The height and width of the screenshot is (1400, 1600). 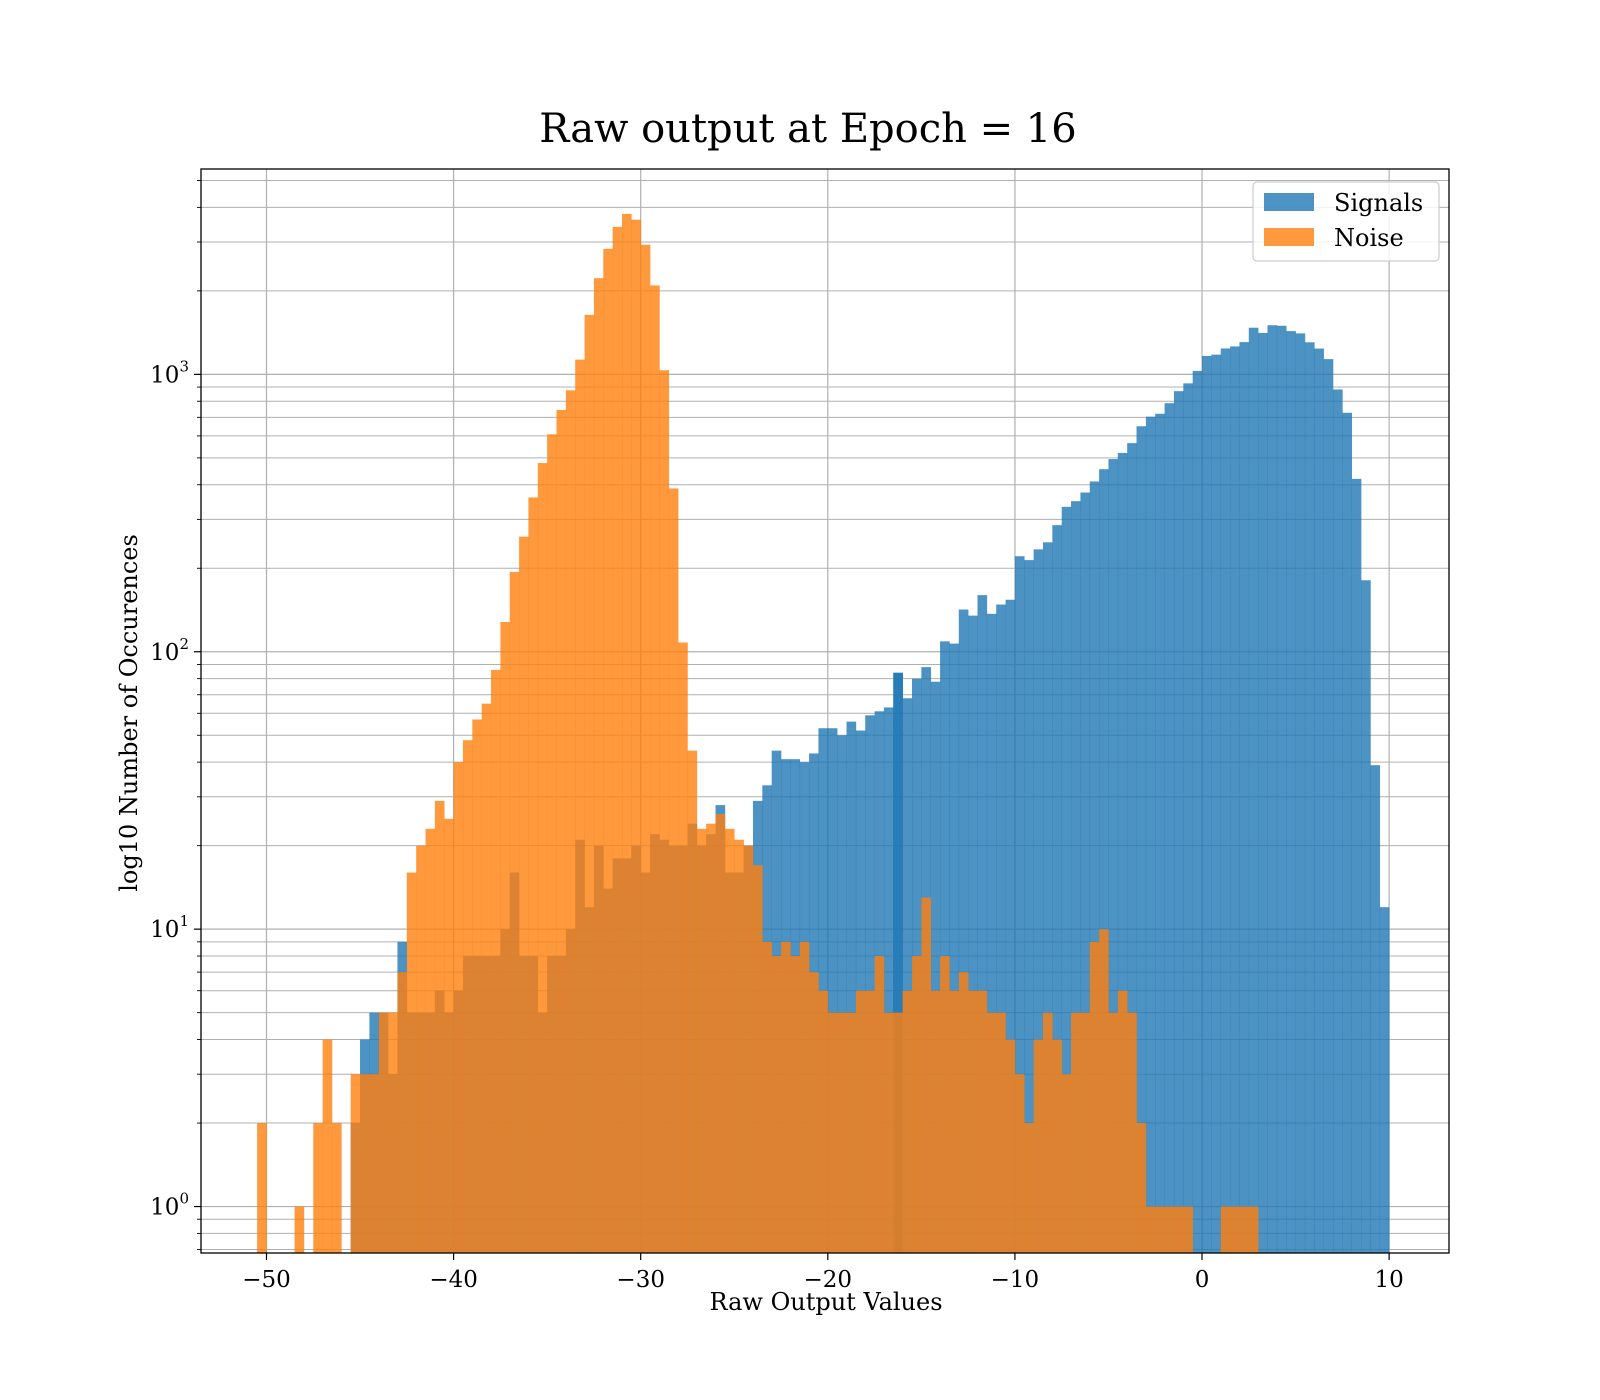 I want to click on y-tick-label: 10³, so click(x=169, y=372).